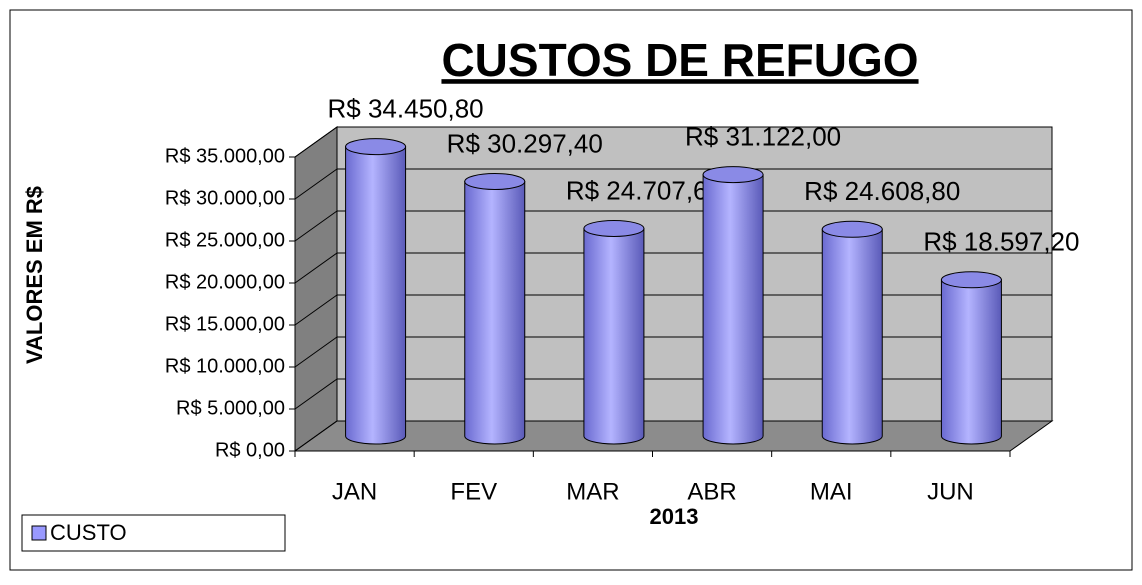 This screenshot has height=585, width=1142. What do you see at coordinates (406, 108) in the screenshot?
I see `value-label: R$ 34.450,80` at bounding box center [406, 108].